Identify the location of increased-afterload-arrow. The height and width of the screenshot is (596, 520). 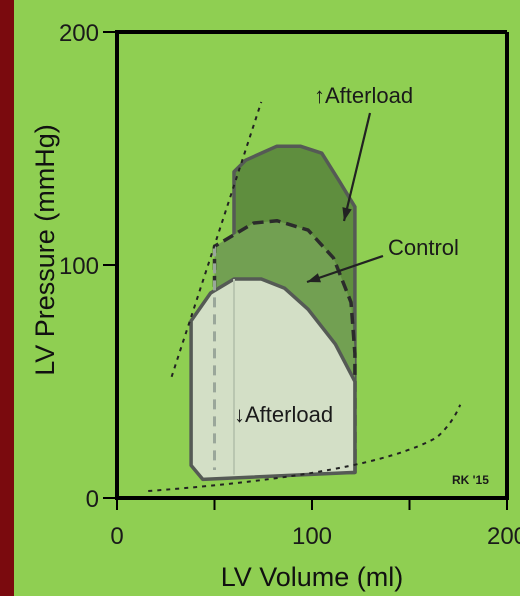
(357, 167).